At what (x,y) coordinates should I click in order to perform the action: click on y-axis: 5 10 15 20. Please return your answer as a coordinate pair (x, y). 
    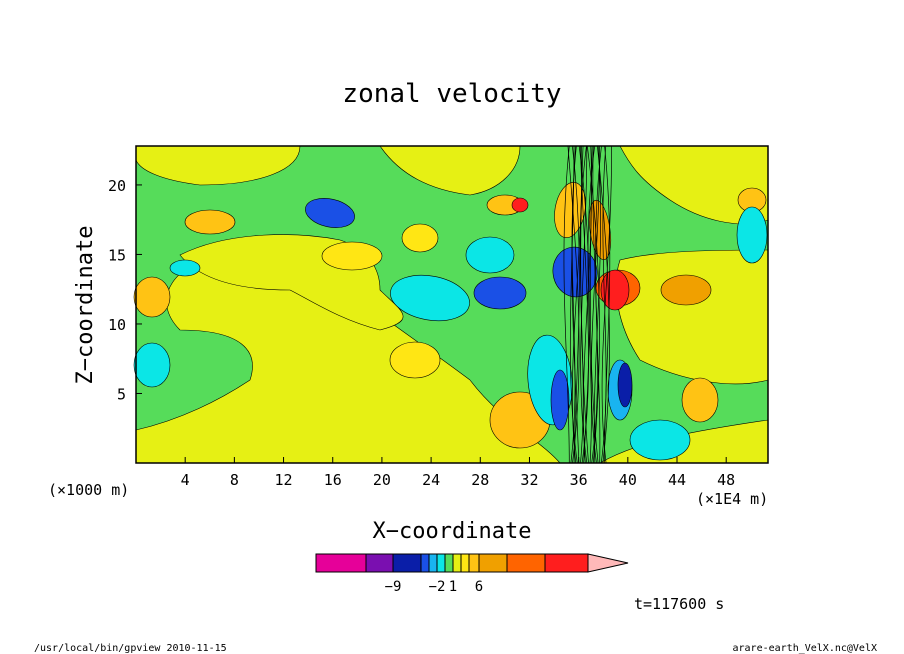
    Looking at the image, I should click on (125, 290).